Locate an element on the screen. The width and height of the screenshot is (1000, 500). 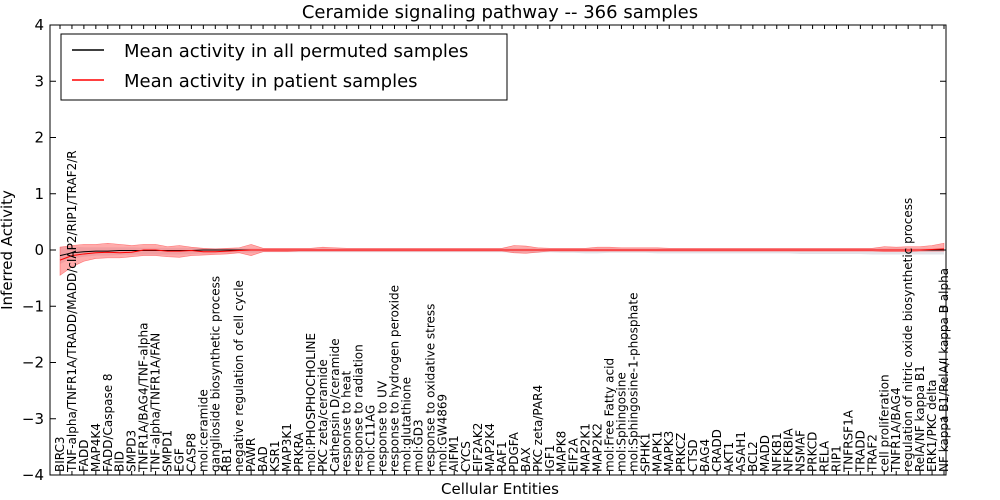
x-tick-label: FADD/Caspase 8 is located at coordinates (108, 422).